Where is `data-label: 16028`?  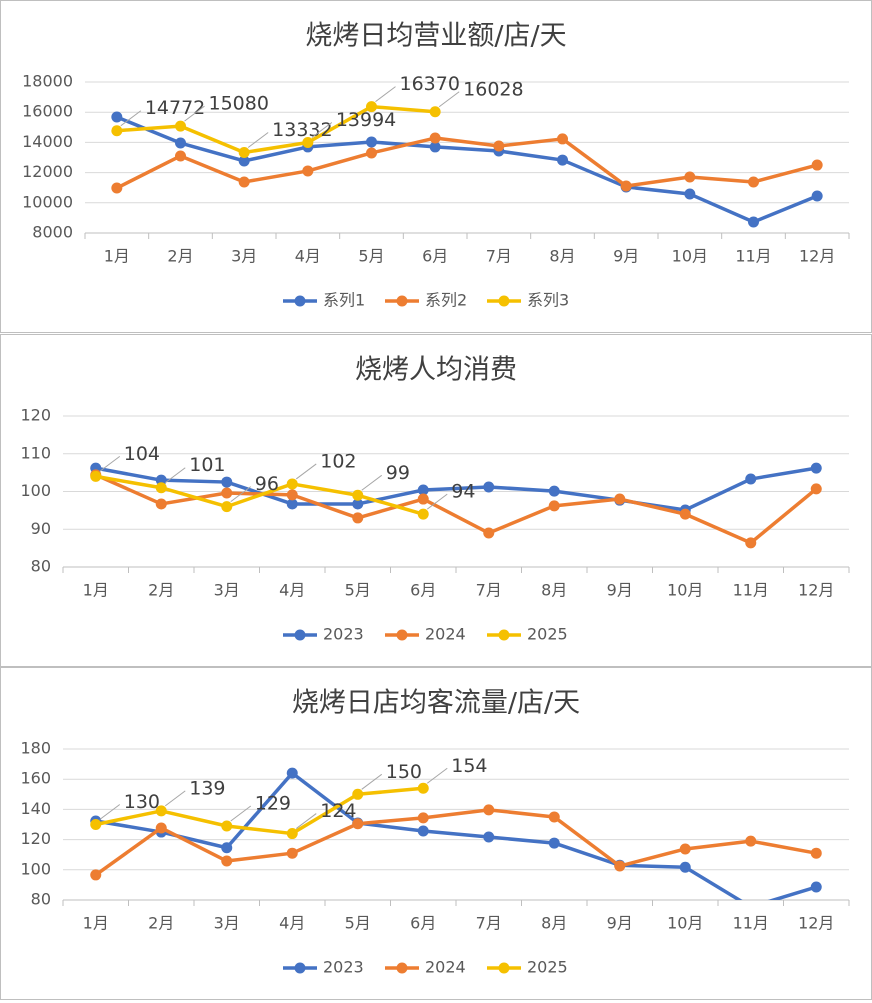
data-label: 16028 is located at coordinates (493, 89).